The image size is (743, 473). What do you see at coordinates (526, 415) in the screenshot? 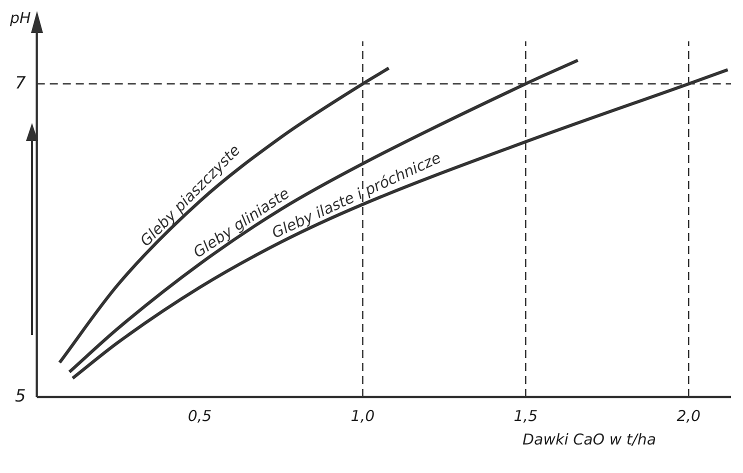
I see `x-tick-label: 1,5` at bounding box center [526, 415].